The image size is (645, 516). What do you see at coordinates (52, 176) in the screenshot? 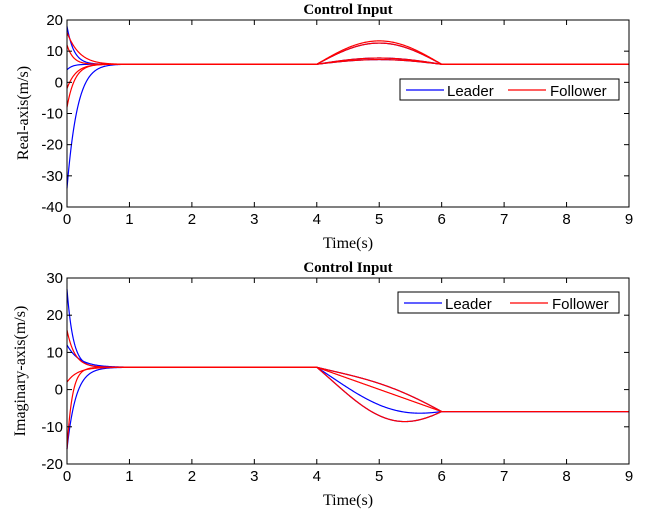
I see `y-tick-label: -30` at bounding box center [52, 176].